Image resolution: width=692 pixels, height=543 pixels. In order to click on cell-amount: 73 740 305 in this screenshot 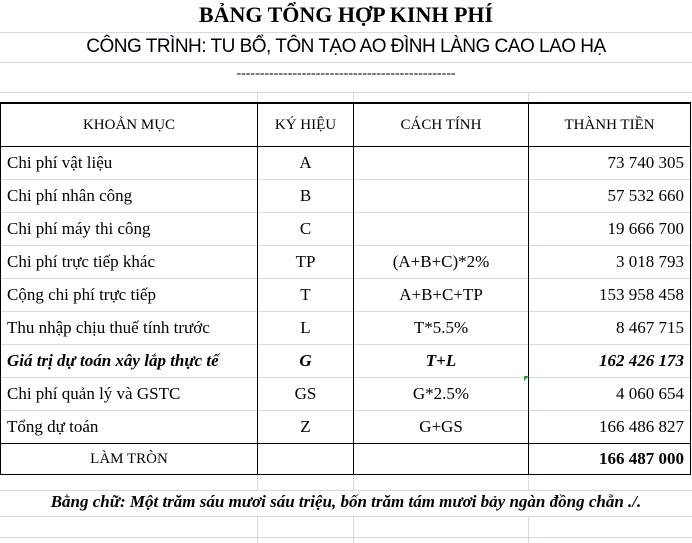, I will do `click(609, 163)`.